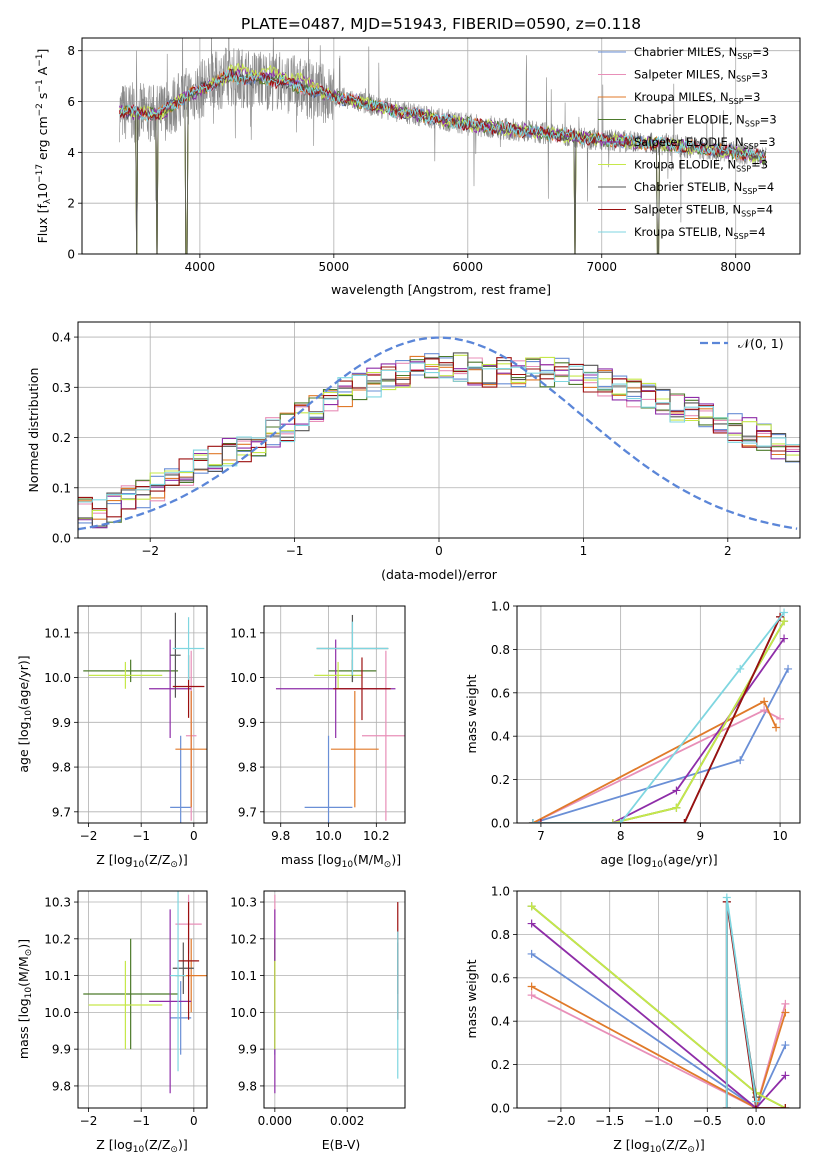  I want to click on y-tick-label: 10.0, so click(243, 678).